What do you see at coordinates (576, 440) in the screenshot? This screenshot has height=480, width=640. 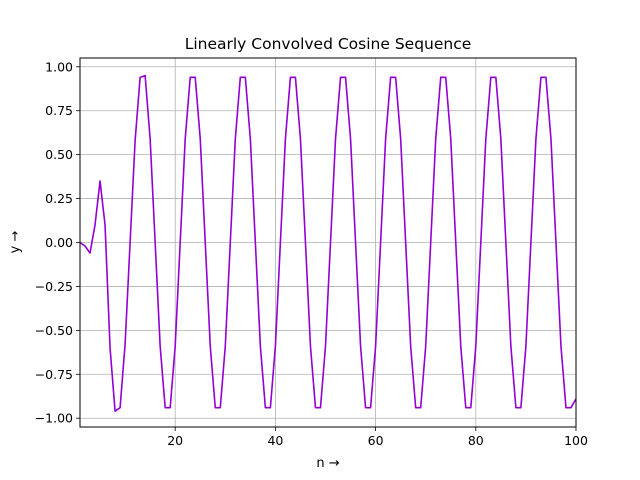 I see `x-tick-label: 100` at bounding box center [576, 440].